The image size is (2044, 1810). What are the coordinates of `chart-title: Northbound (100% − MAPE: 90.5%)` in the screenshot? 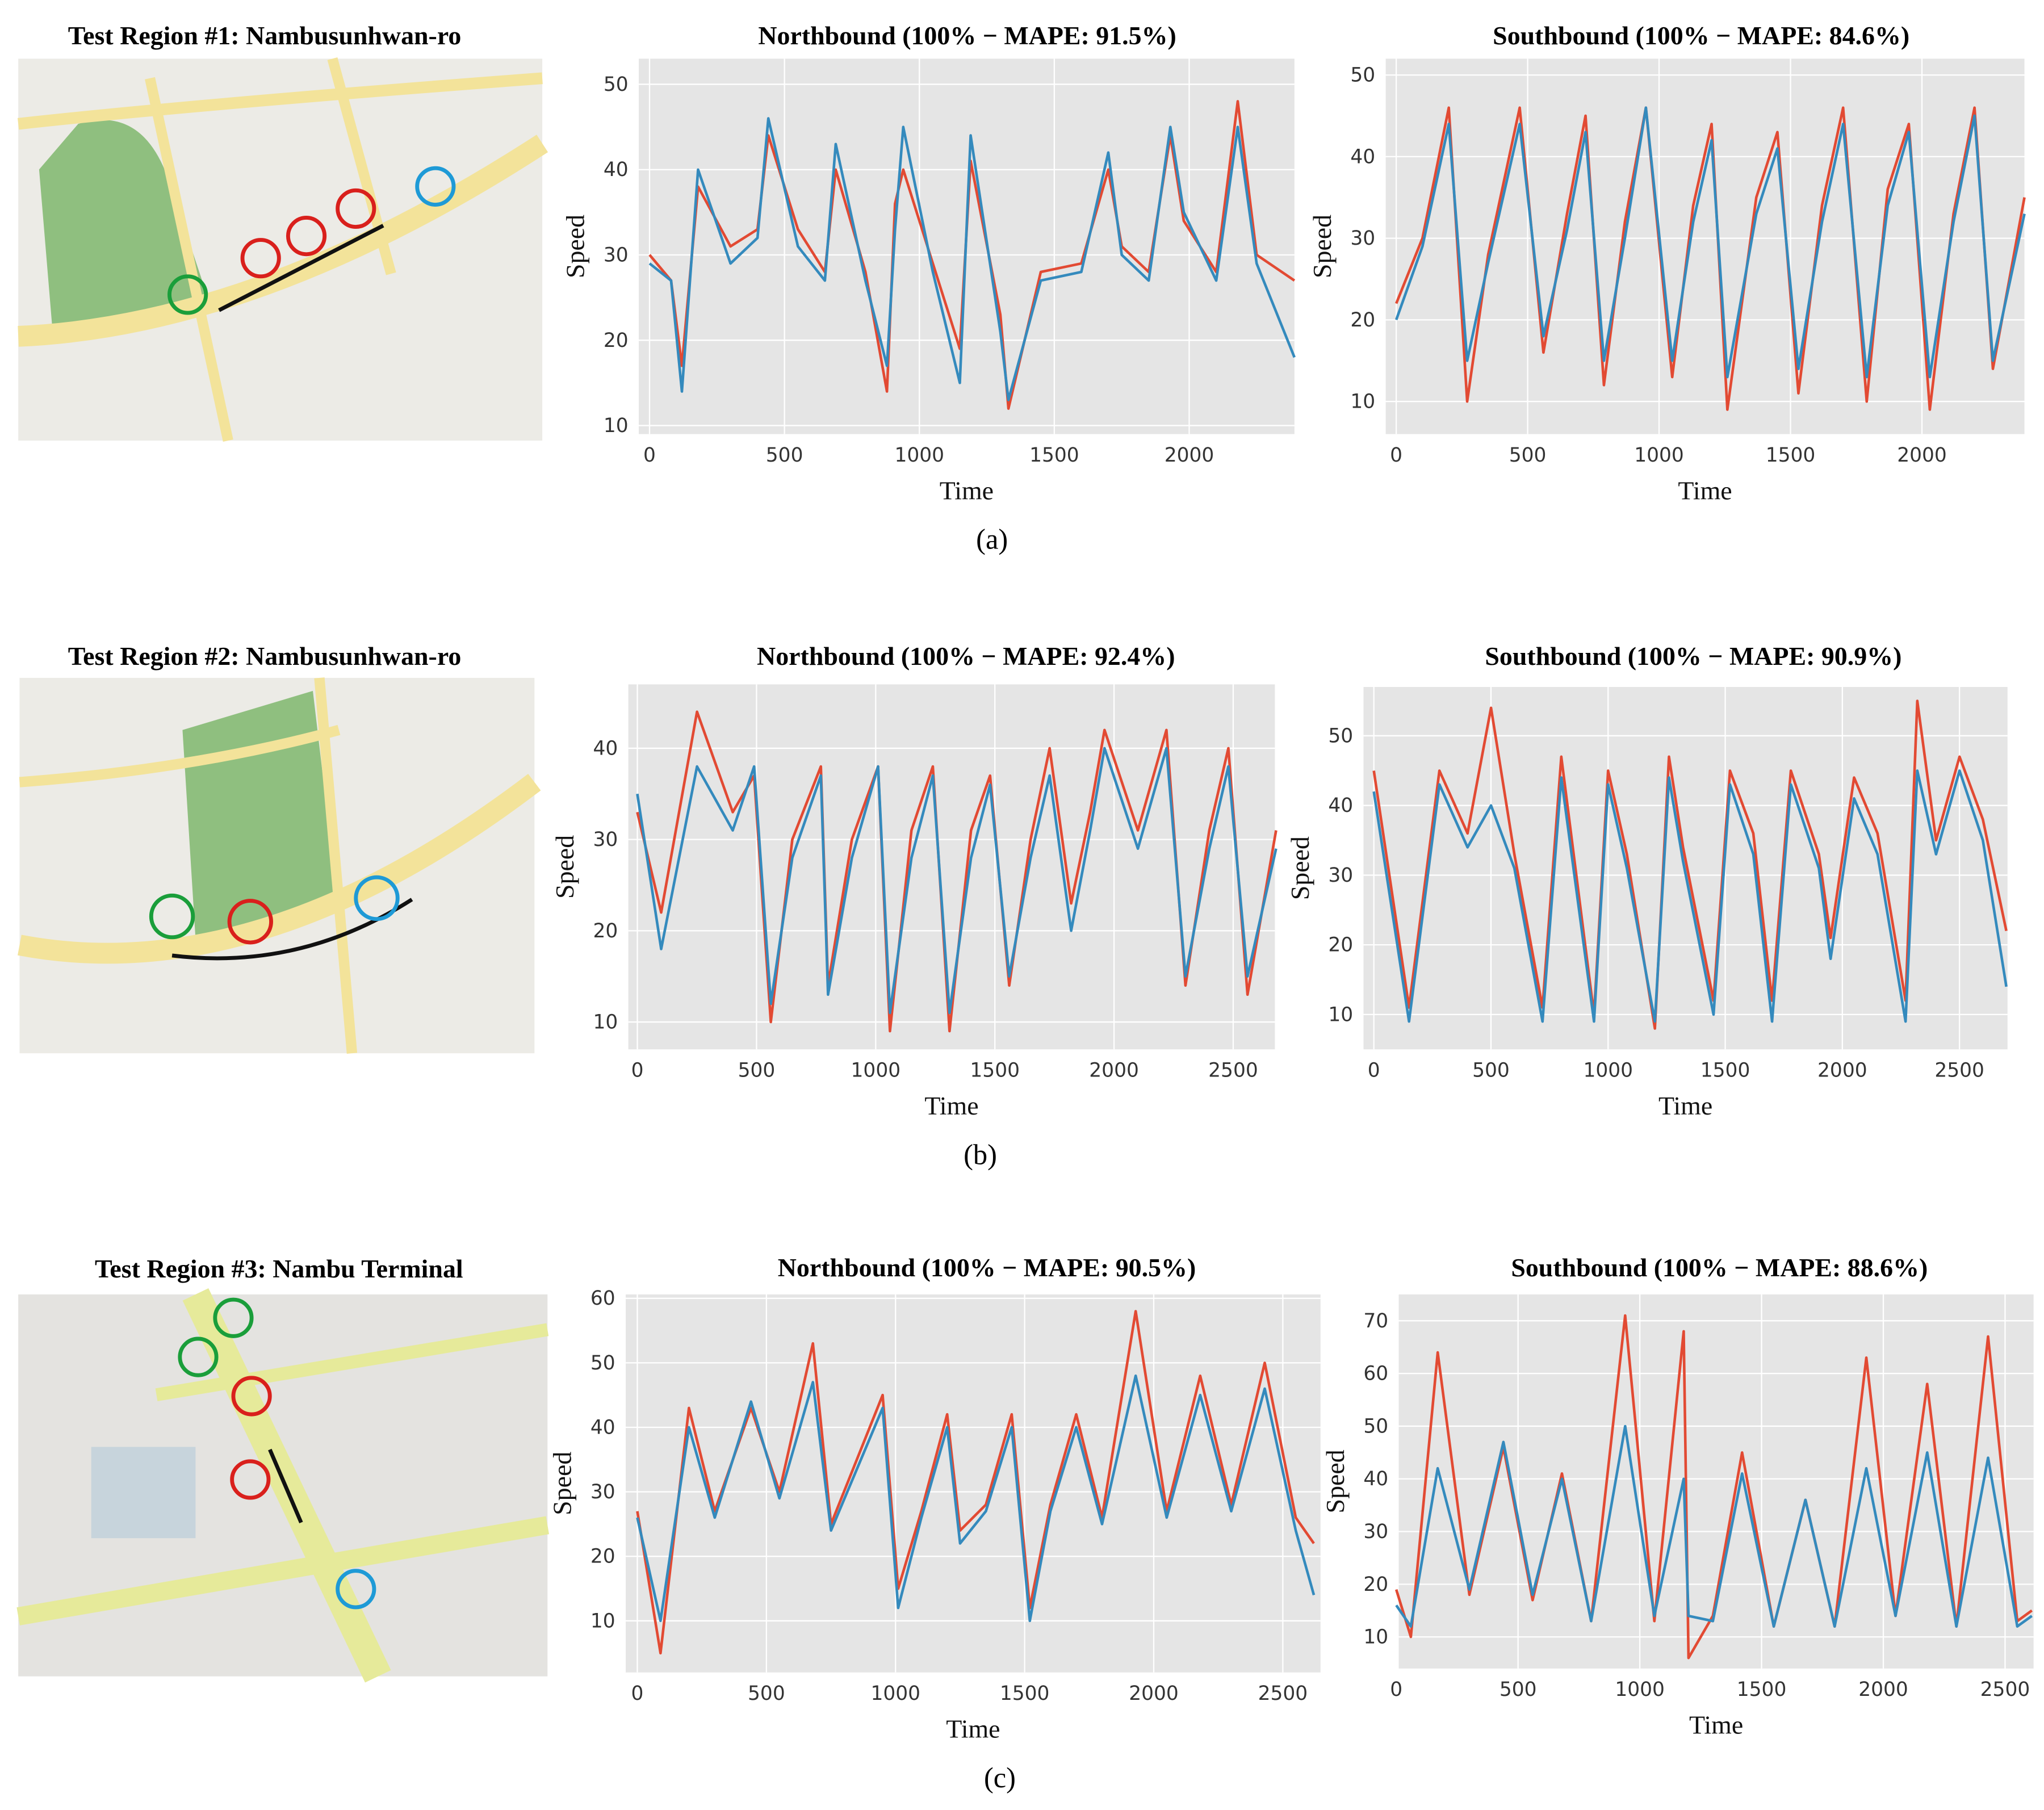 It's located at (987, 1267).